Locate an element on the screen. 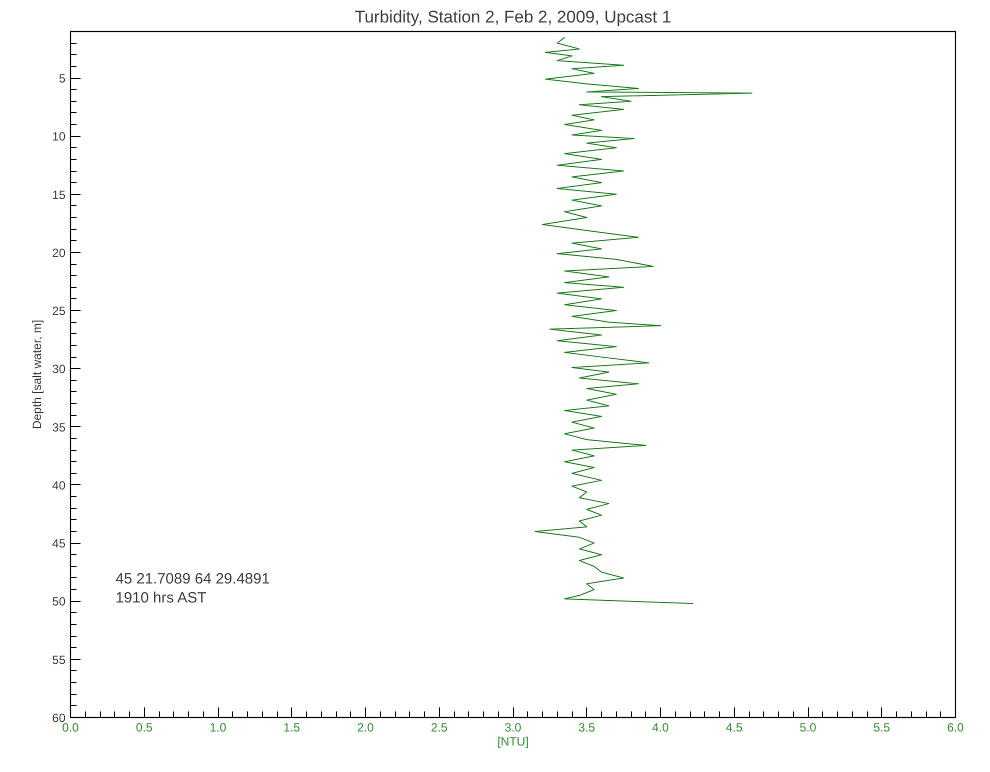  chart-title: Turbidity, Station 2, Feb 2, 2009, Upcast 1 is located at coordinates (513, 17).